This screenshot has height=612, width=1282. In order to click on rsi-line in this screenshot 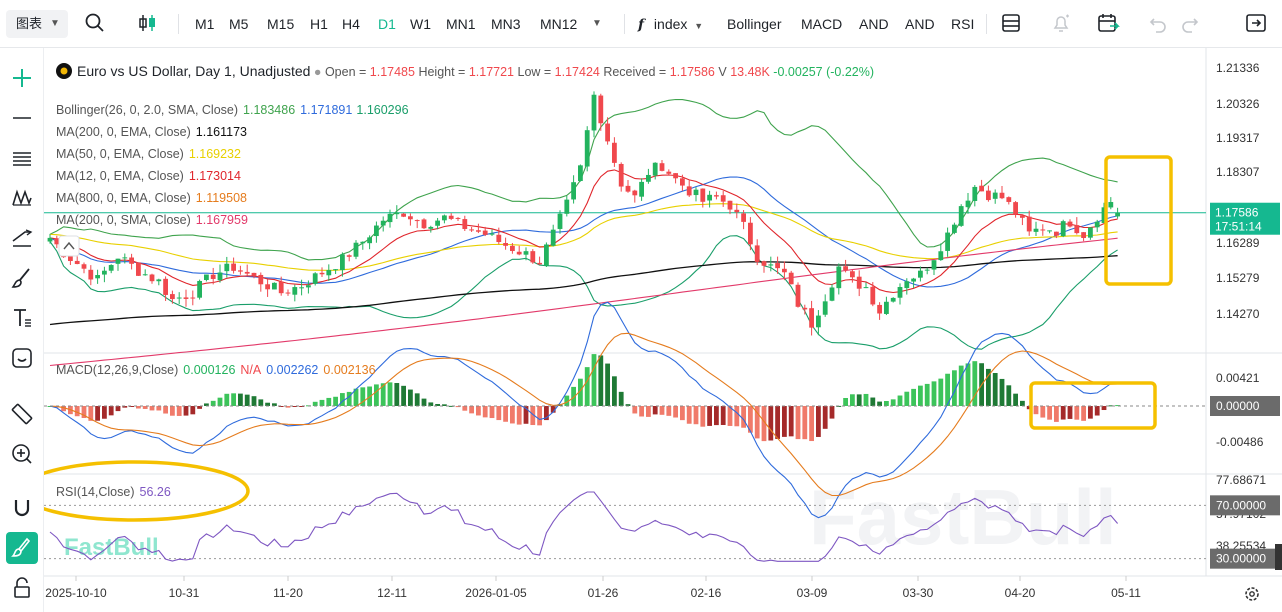, I will do `click(584, 526)`.